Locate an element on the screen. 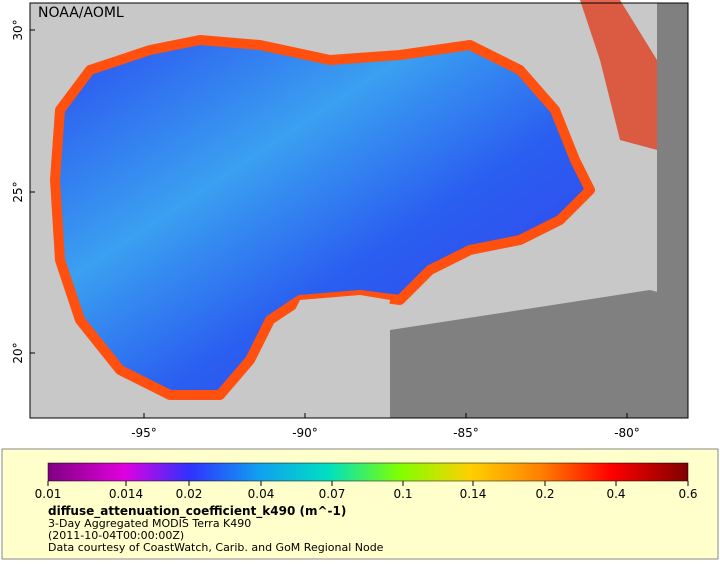  colorbar-label: 0.04 is located at coordinates (261, 494).